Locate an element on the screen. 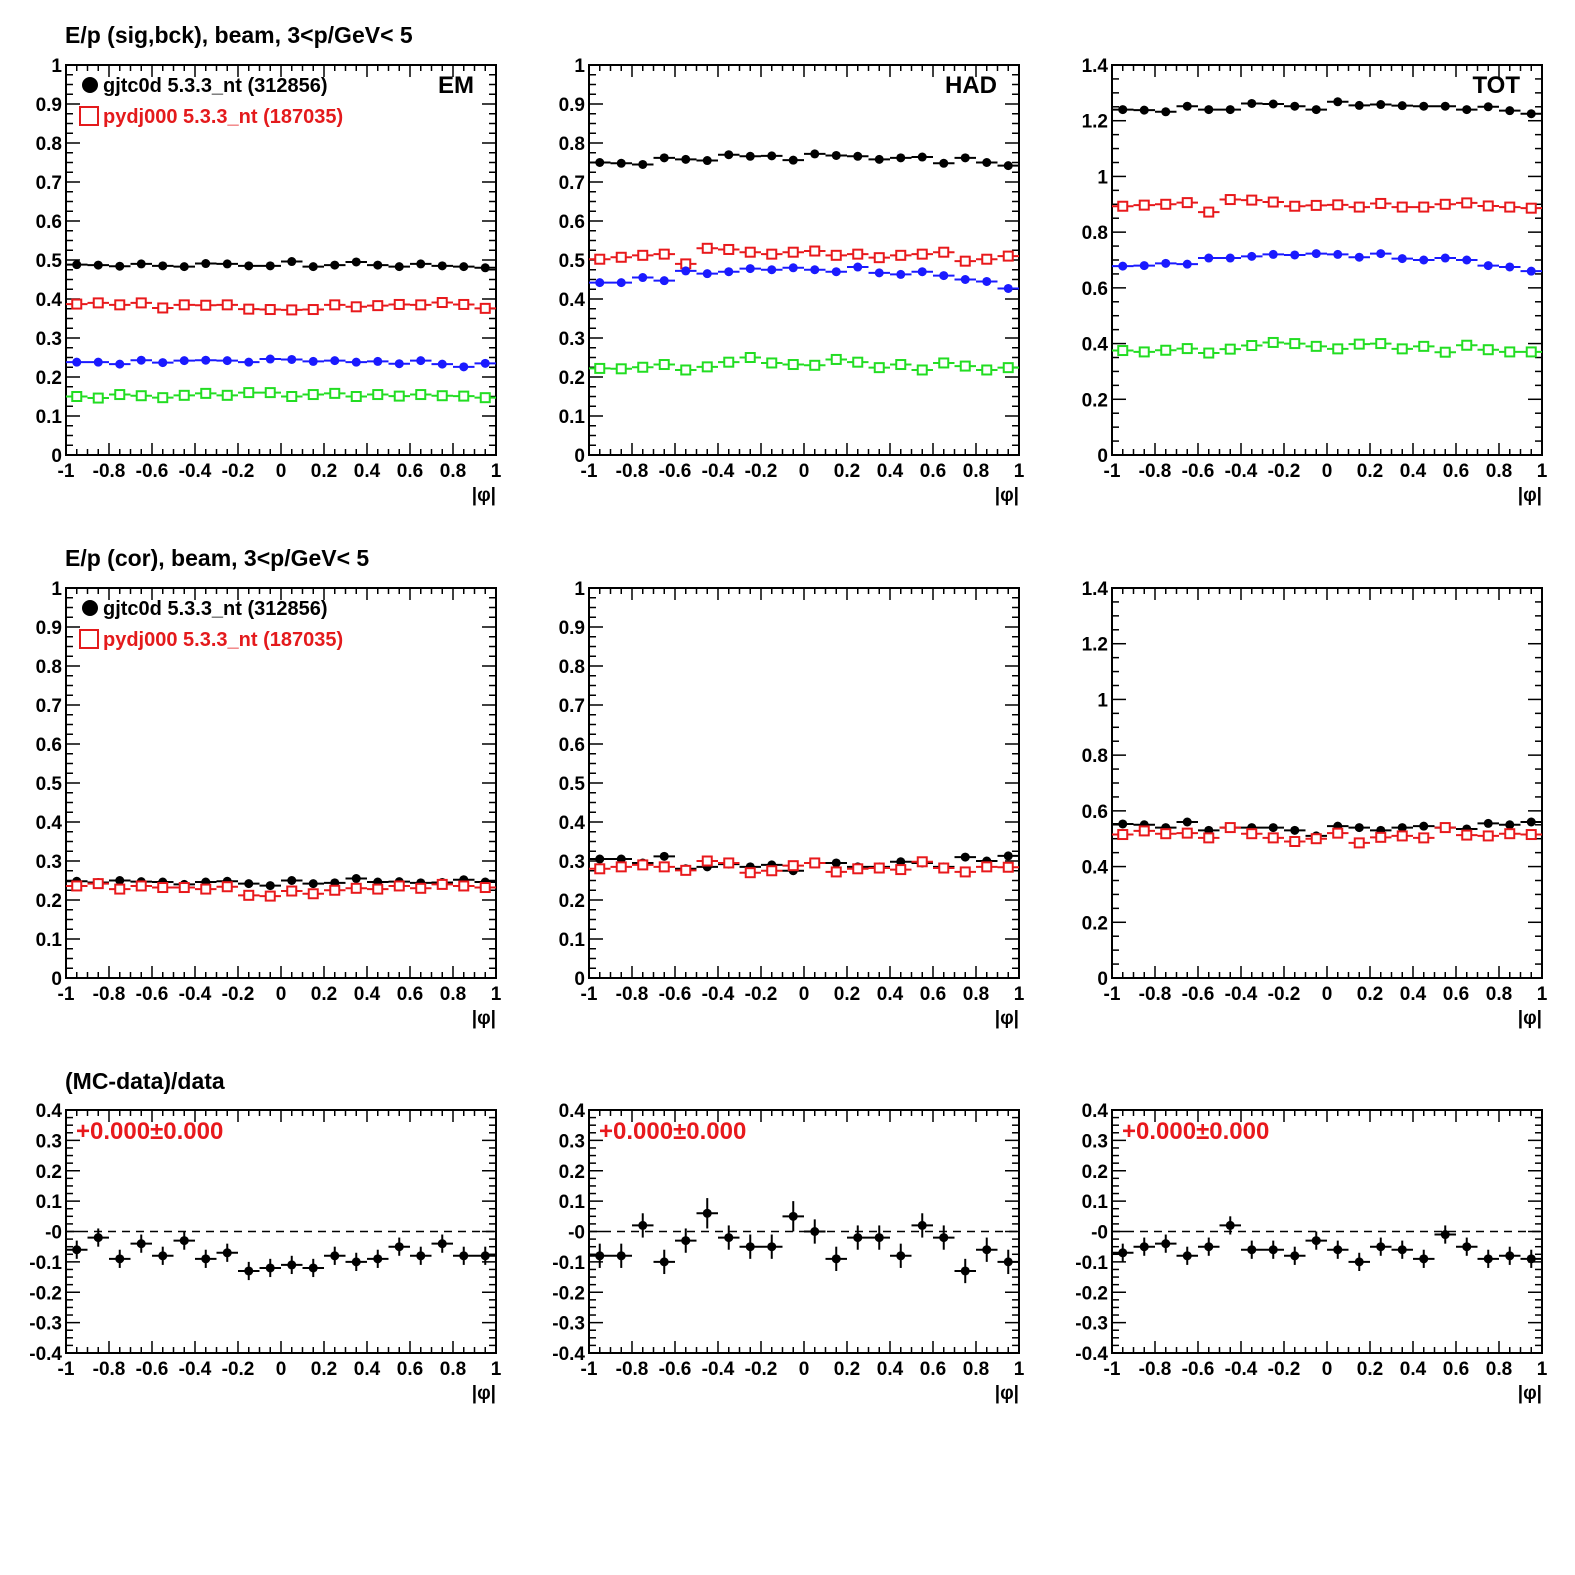  legend-marker is located at coordinates (90, 85).